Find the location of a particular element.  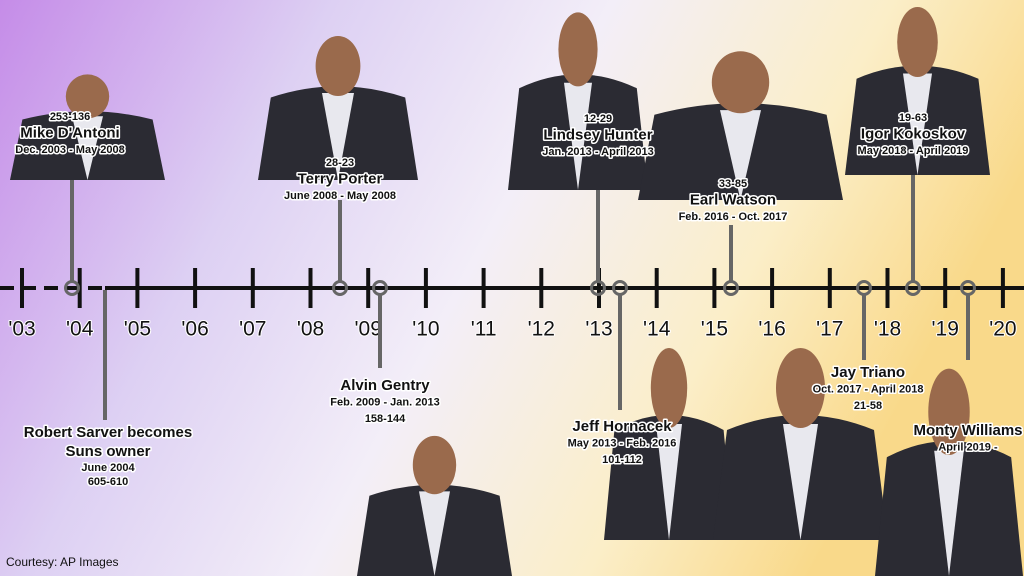

coach-dates: Feb. 2009 - Jan. 2013 is located at coordinates (384, 402).